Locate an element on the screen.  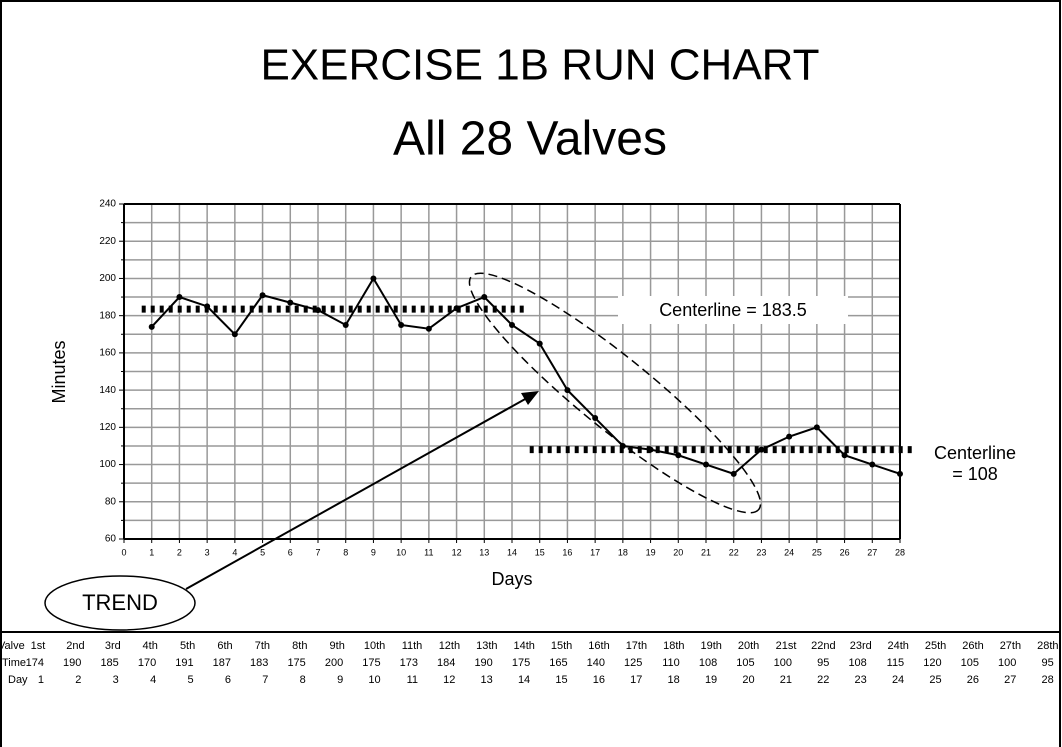
time-cell: 185 is located at coordinates (109, 663).